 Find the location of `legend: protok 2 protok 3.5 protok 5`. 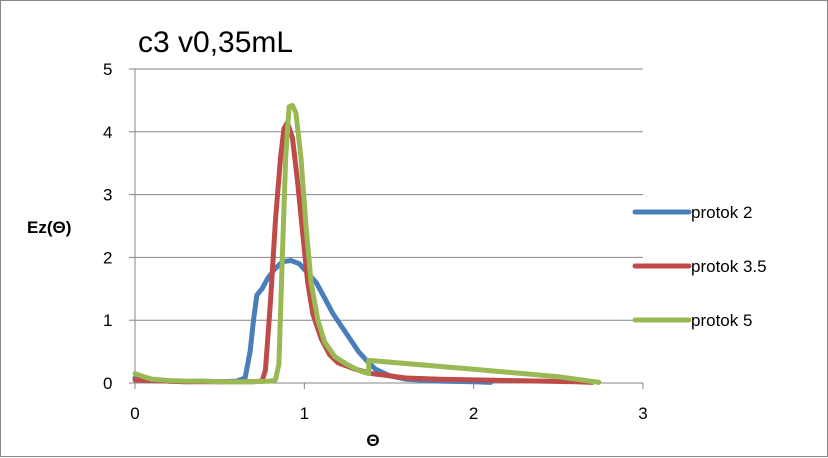

legend: protok 2 protok 3.5 protok 5 is located at coordinates (699, 266).